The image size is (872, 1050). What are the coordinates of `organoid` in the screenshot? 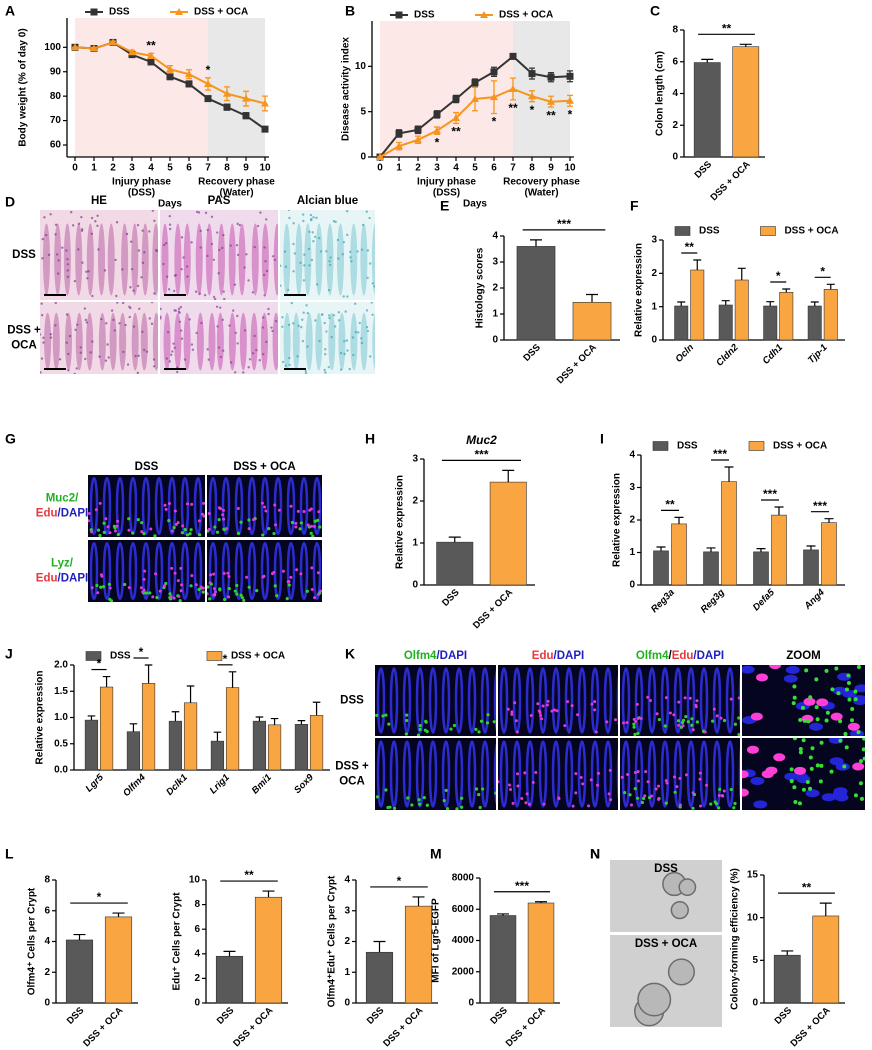 It's located at (687, 887).